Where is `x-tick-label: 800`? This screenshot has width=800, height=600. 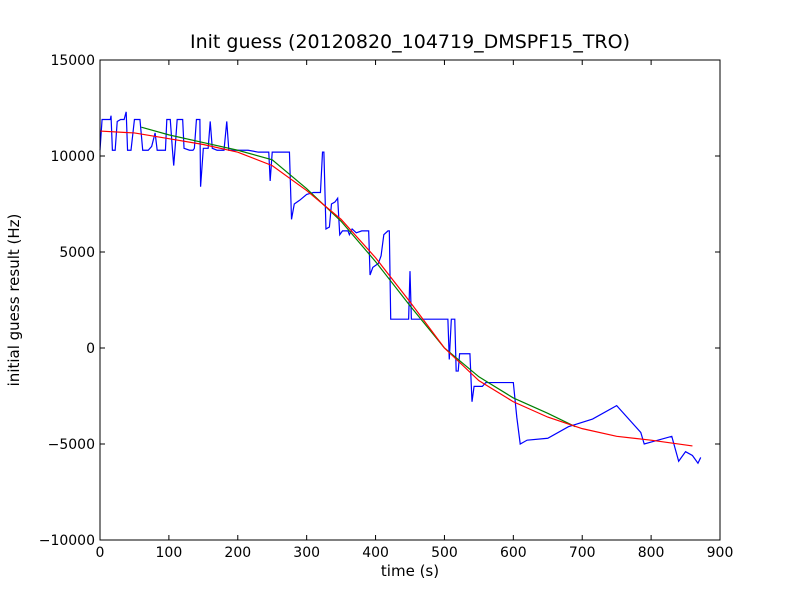 x-tick-label: 800 is located at coordinates (651, 553).